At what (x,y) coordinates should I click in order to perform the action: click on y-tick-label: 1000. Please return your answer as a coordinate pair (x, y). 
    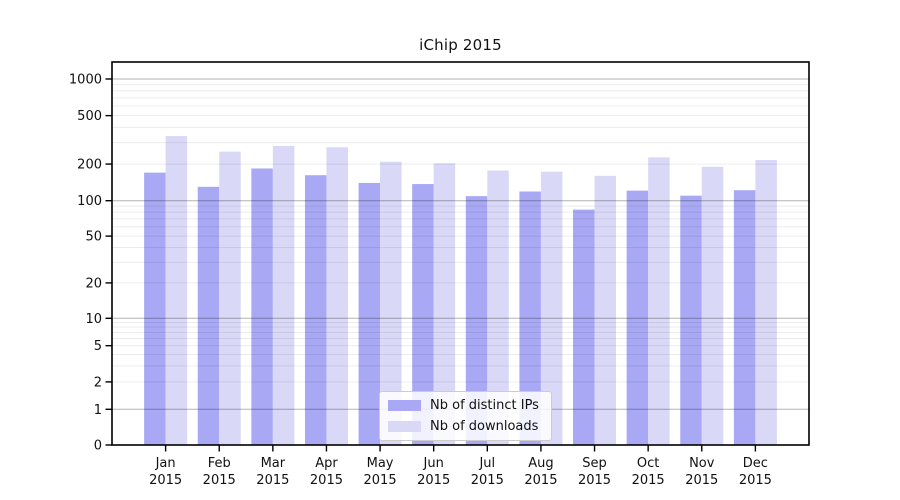
    Looking at the image, I should click on (85, 80).